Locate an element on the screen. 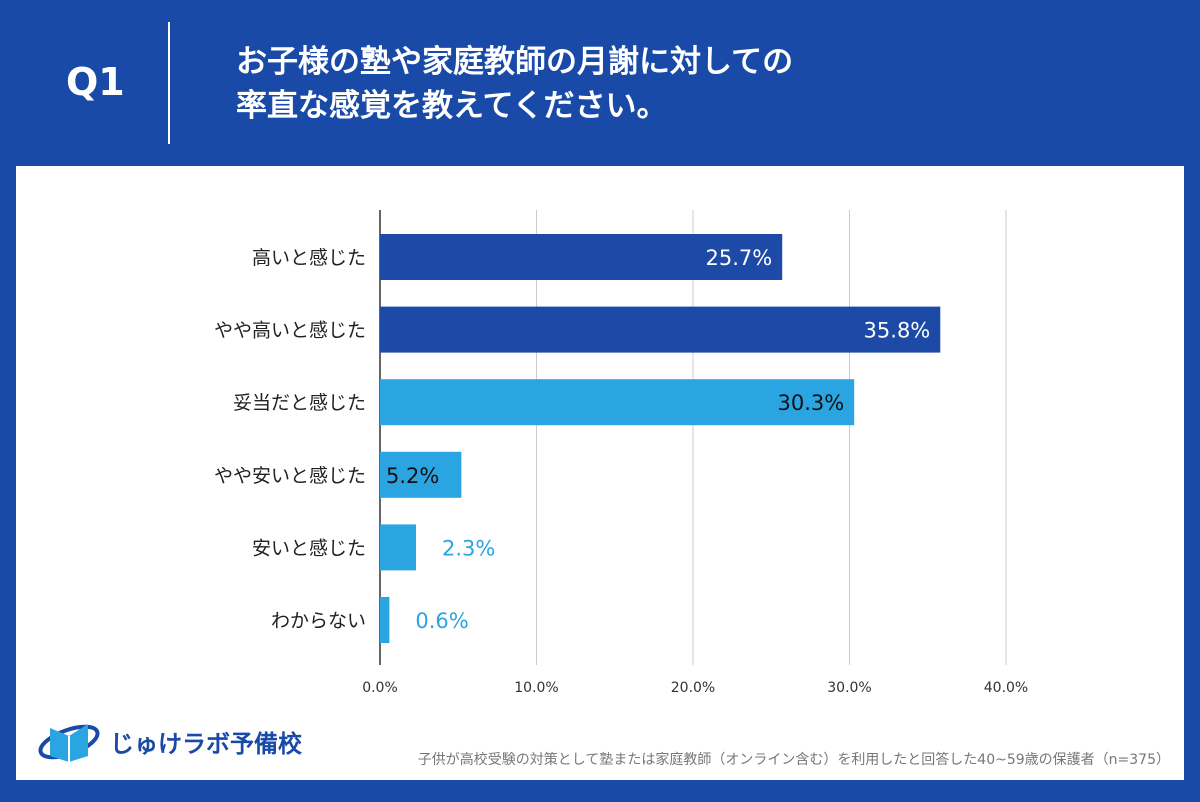  title-line-1: お子様の塾や家庭教師の月謝に対しての is located at coordinates (515, 62).